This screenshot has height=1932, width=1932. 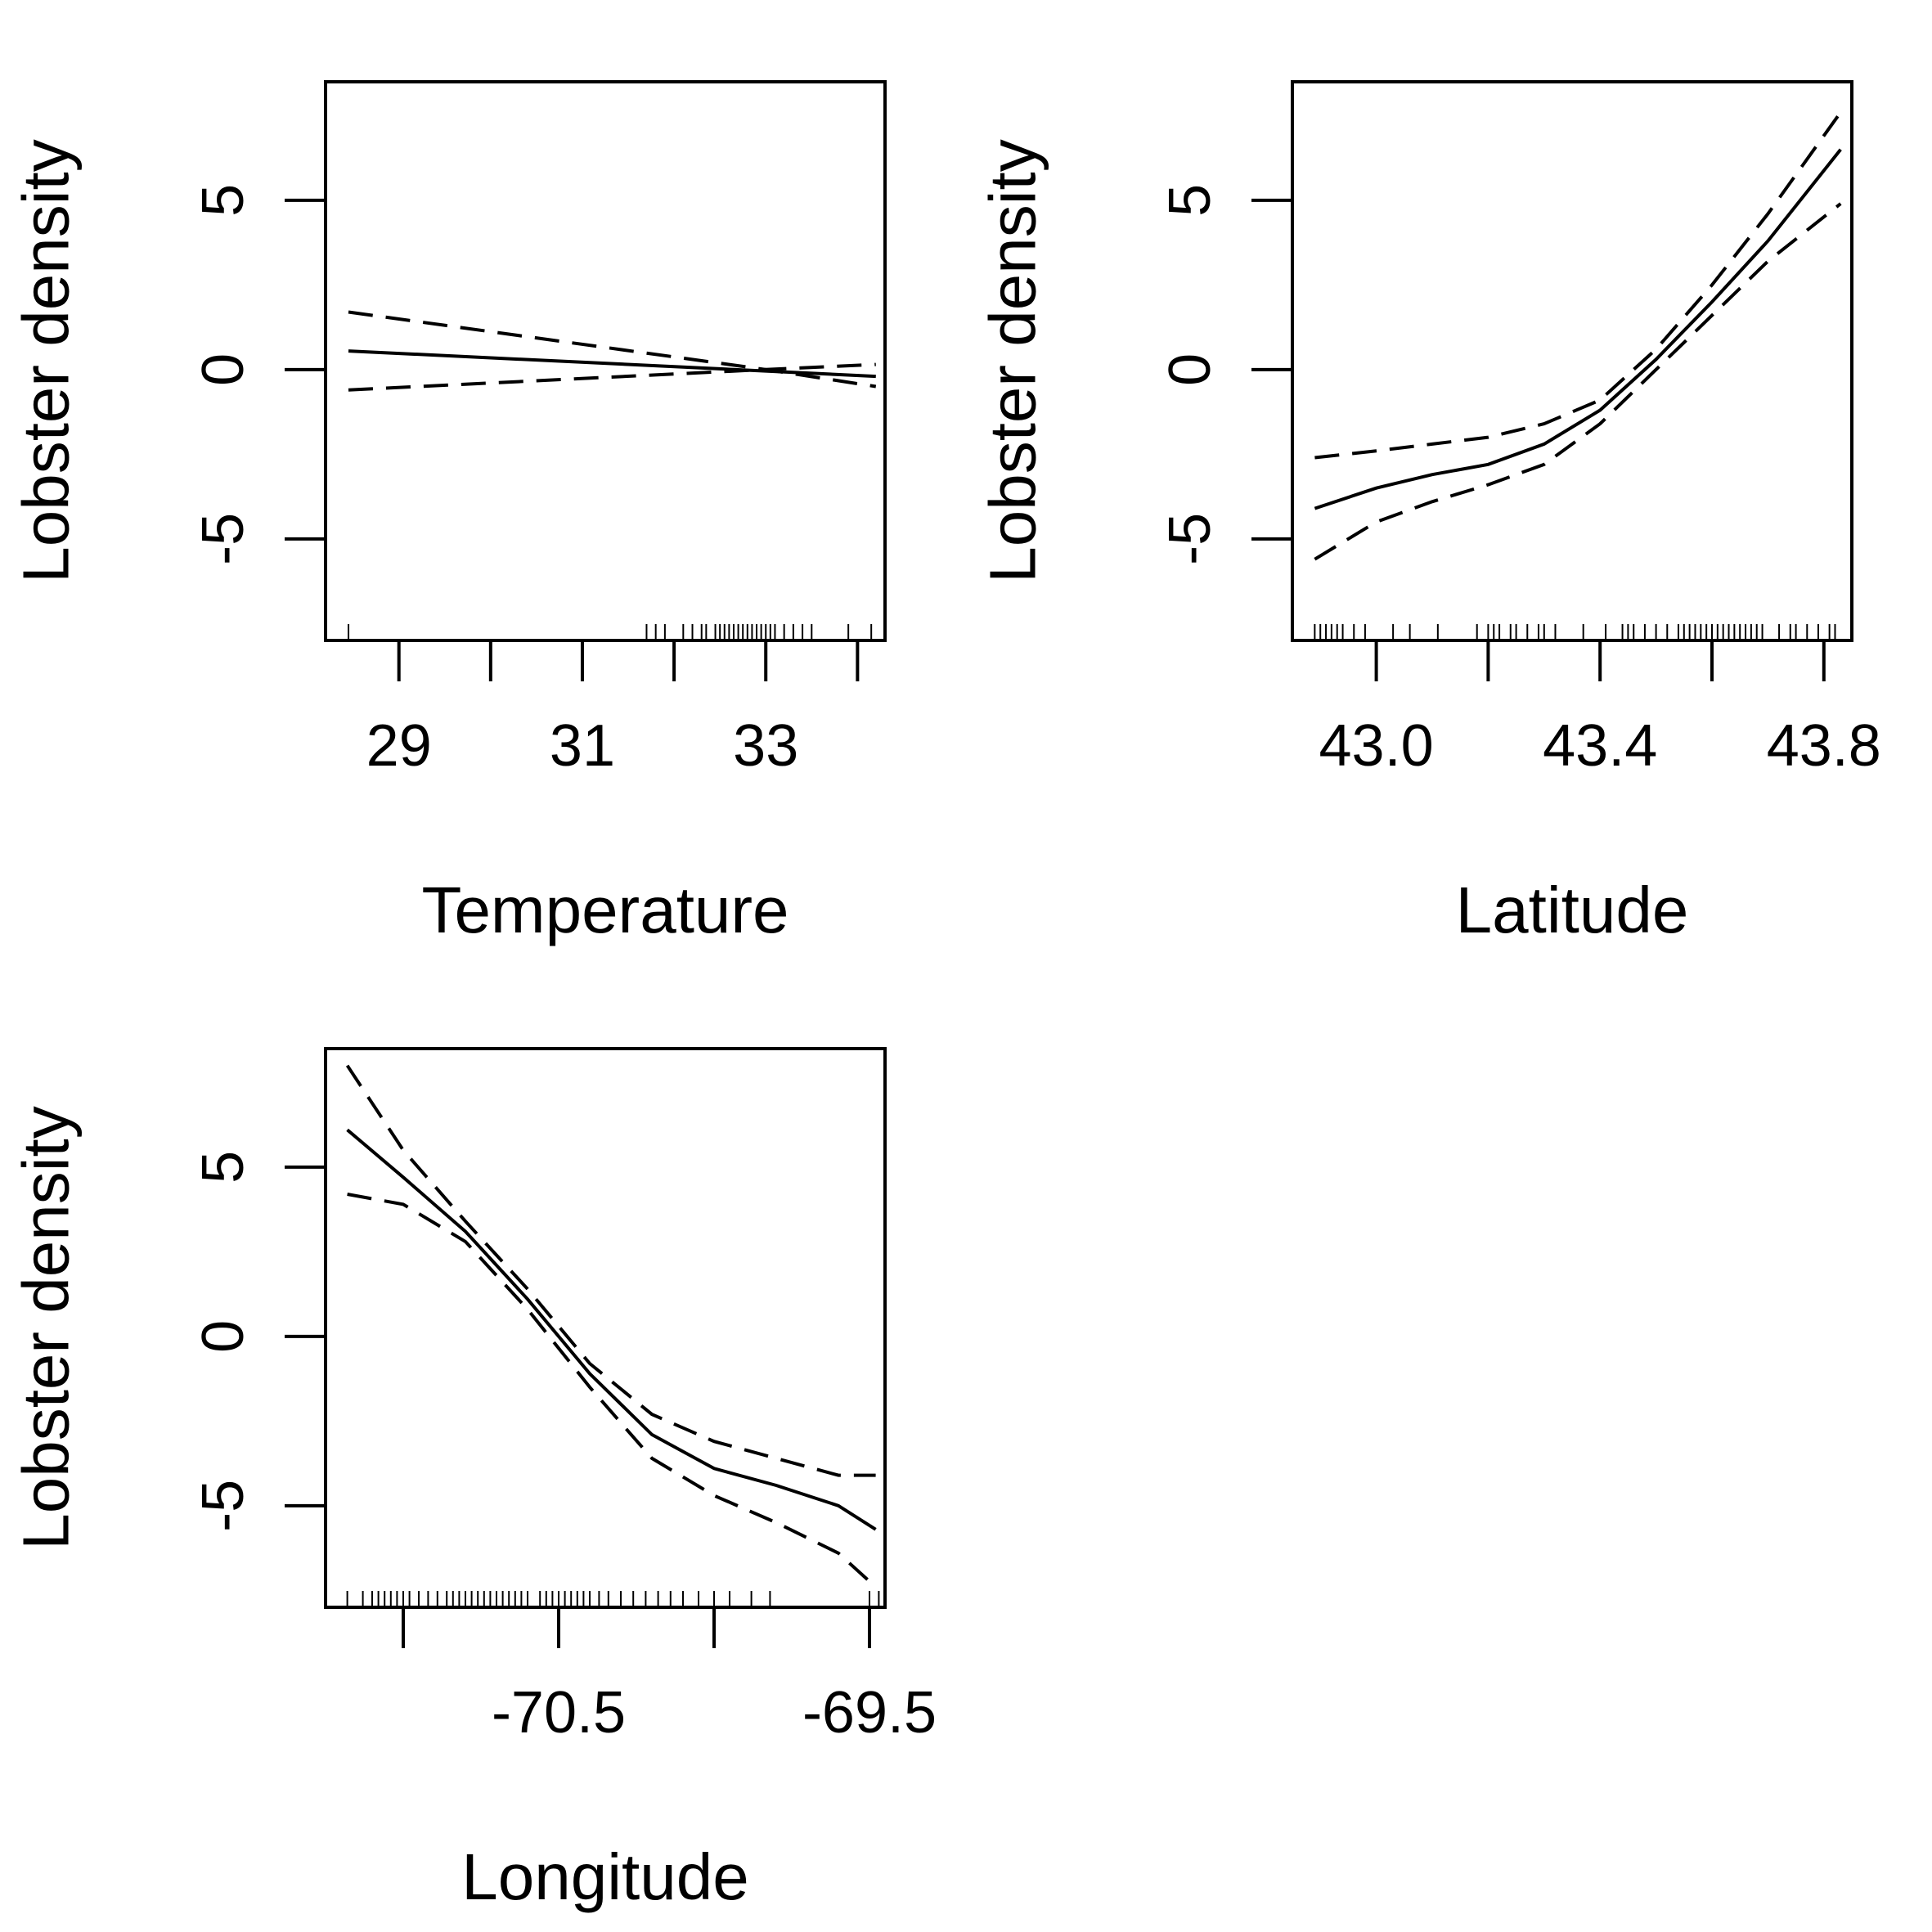 I want to click on x-tick-label: 43.8, so click(x=1824, y=746).